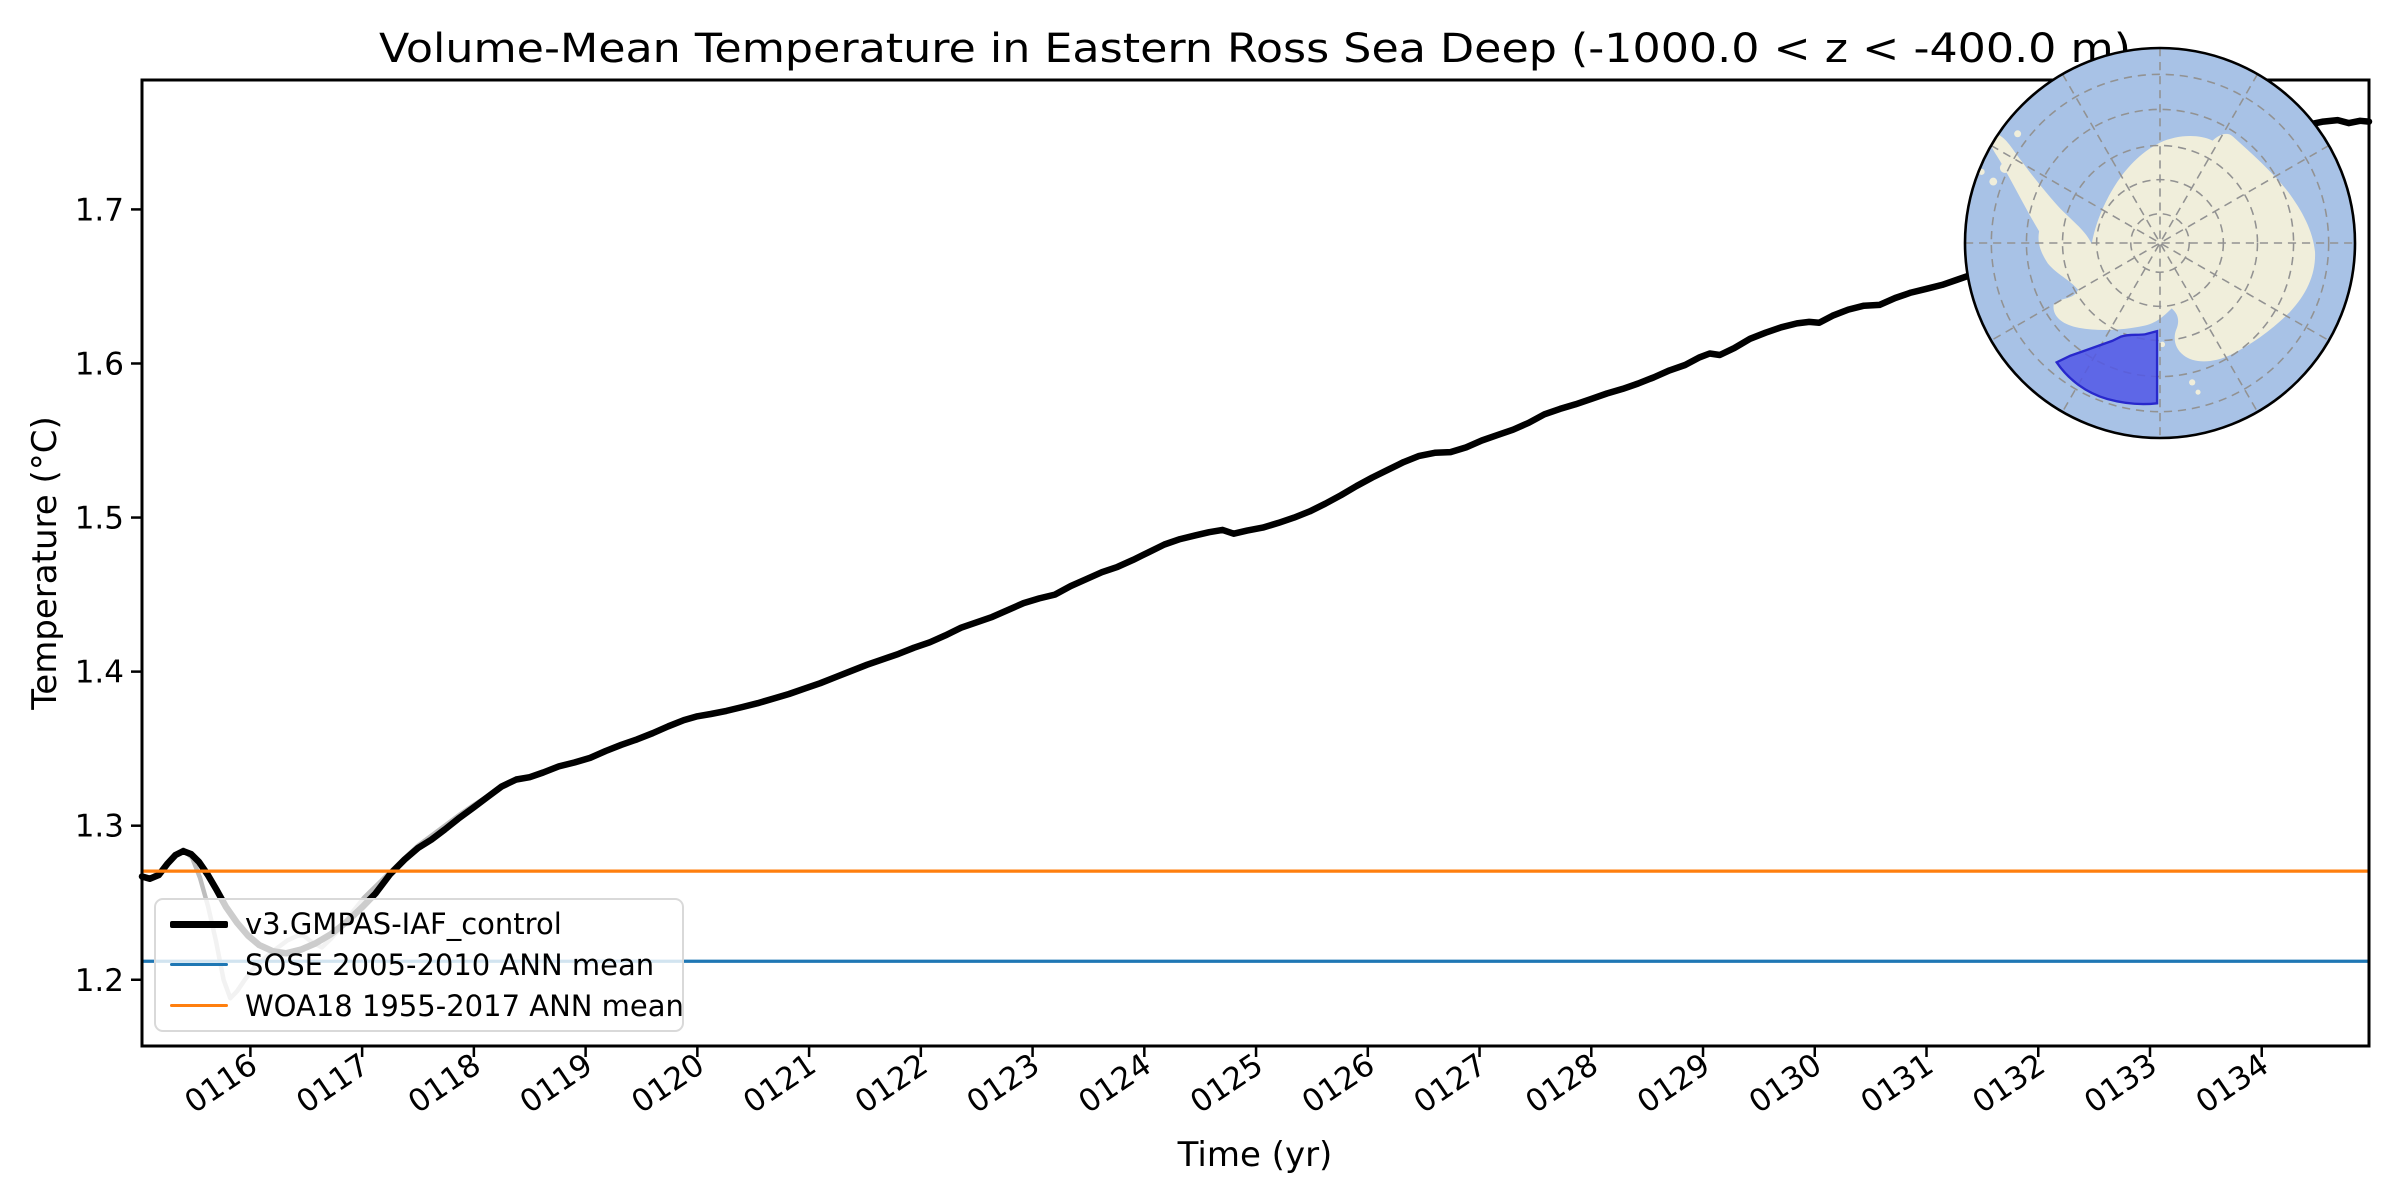 This screenshot has height=1200, width=2400. Describe the element at coordinates (199, 965) in the screenshot. I see `legend-swatch-sose` at that location.